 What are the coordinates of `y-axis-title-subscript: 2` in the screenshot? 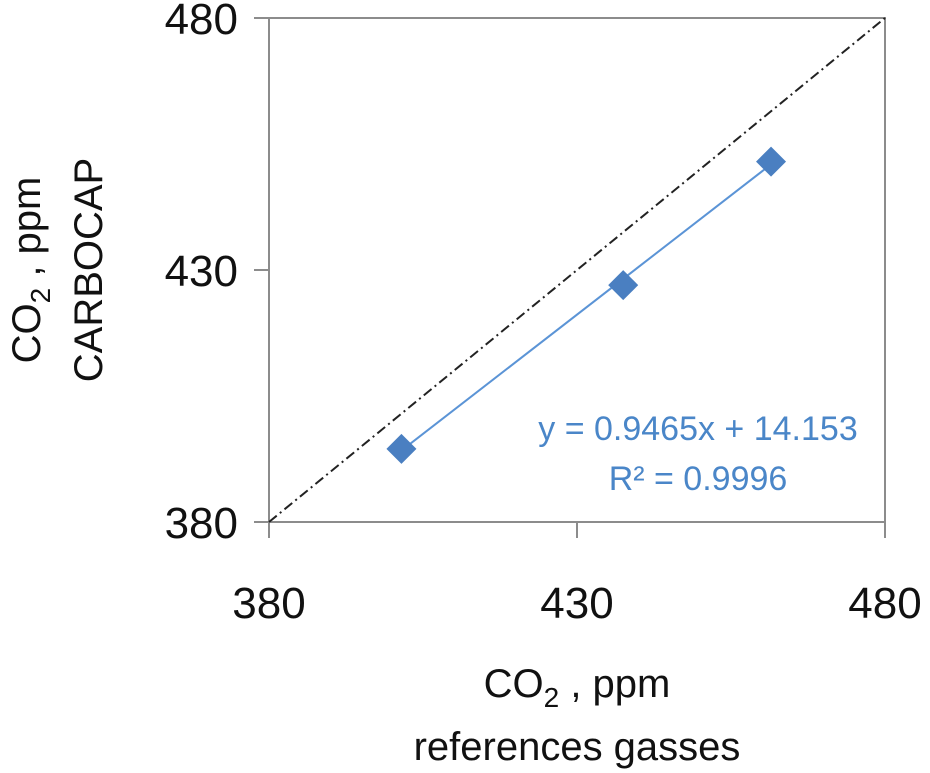 It's located at (40, 296).